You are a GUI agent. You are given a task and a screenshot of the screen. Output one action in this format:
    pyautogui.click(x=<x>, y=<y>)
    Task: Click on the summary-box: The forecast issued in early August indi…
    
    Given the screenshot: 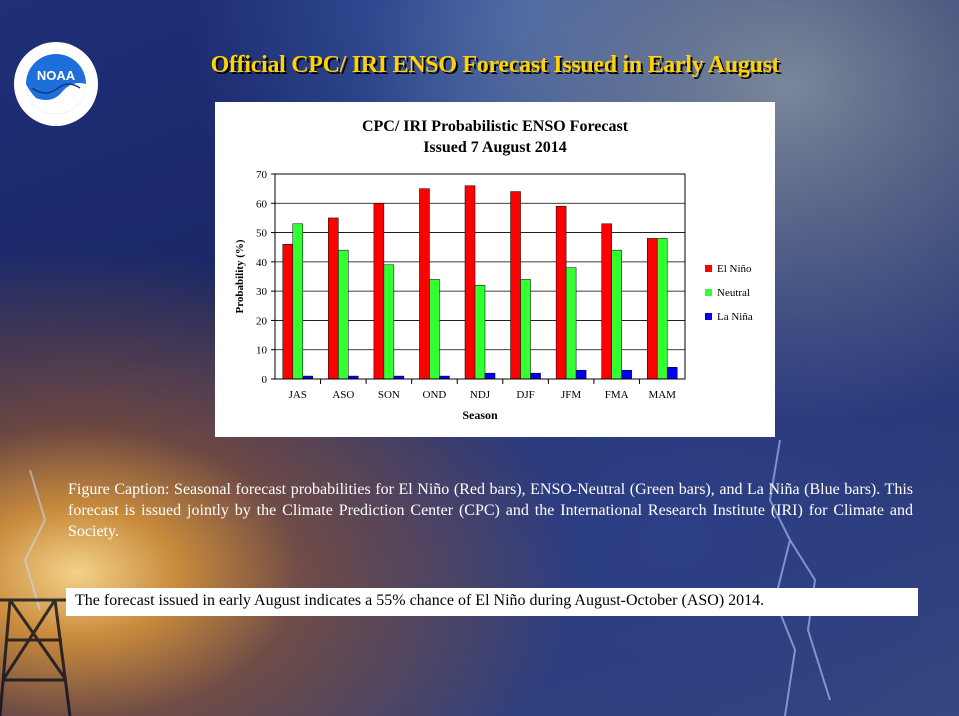 What is the action you would take?
    pyautogui.click(x=492, y=602)
    